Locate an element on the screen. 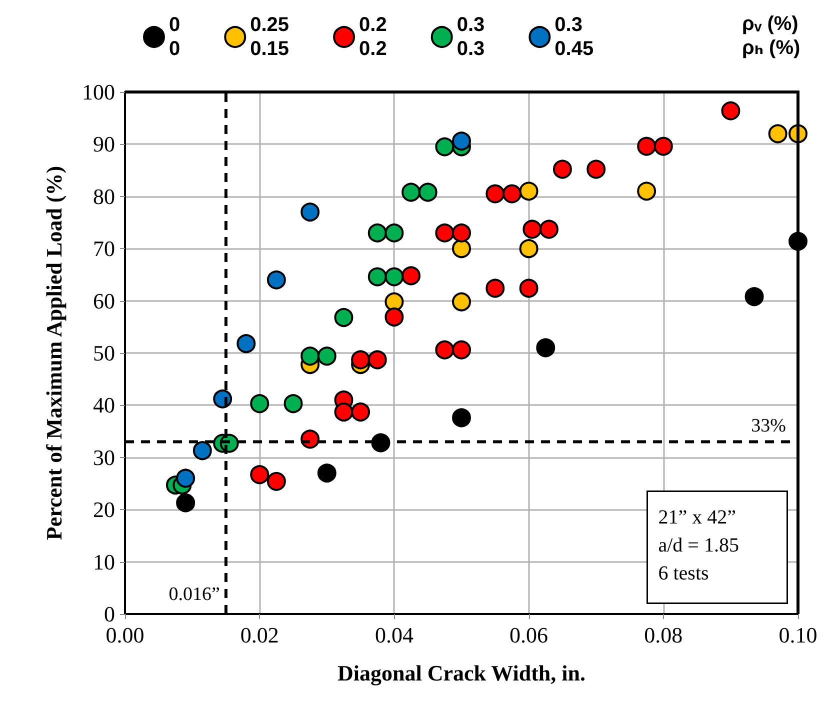  ref-line-label: 0.016” is located at coordinates (194, 594).